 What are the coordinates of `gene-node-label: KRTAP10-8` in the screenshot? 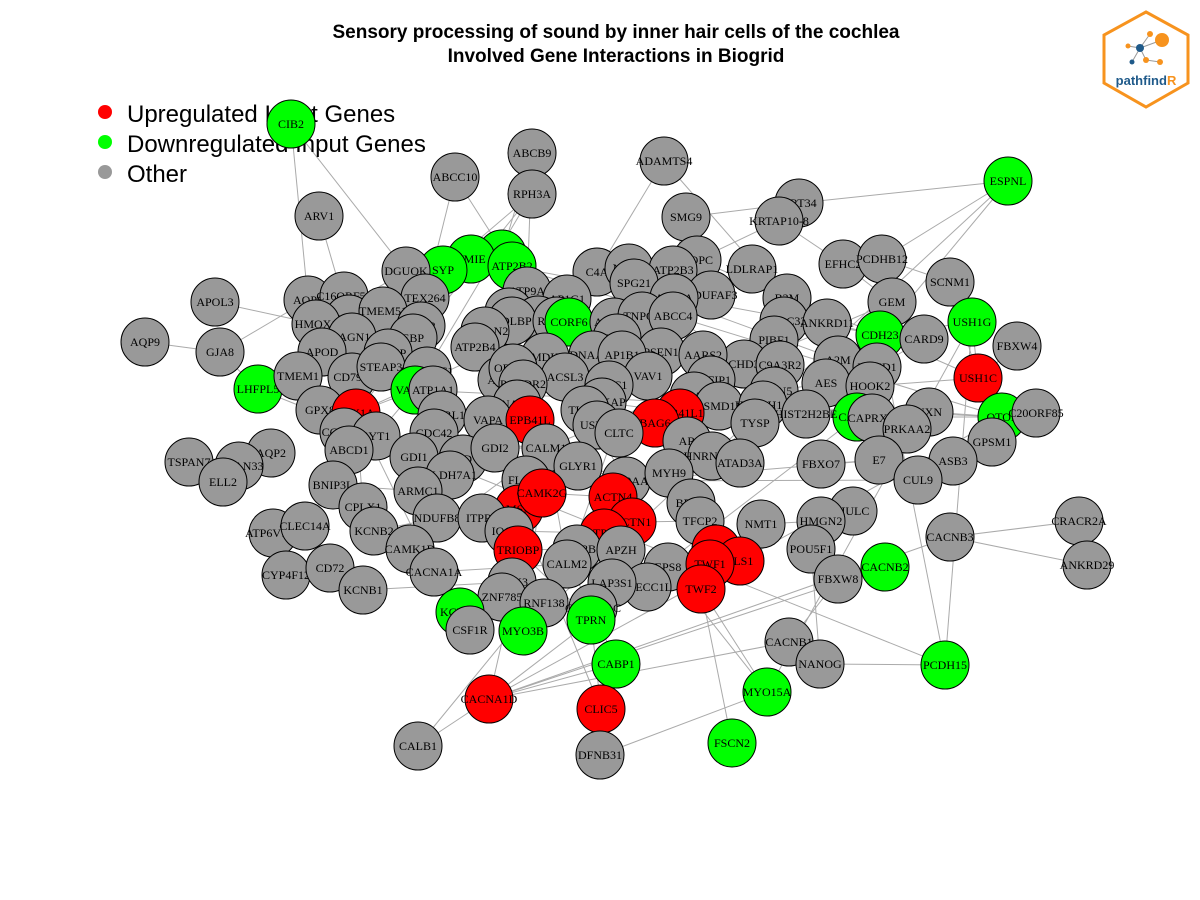 It's located at (779, 221).